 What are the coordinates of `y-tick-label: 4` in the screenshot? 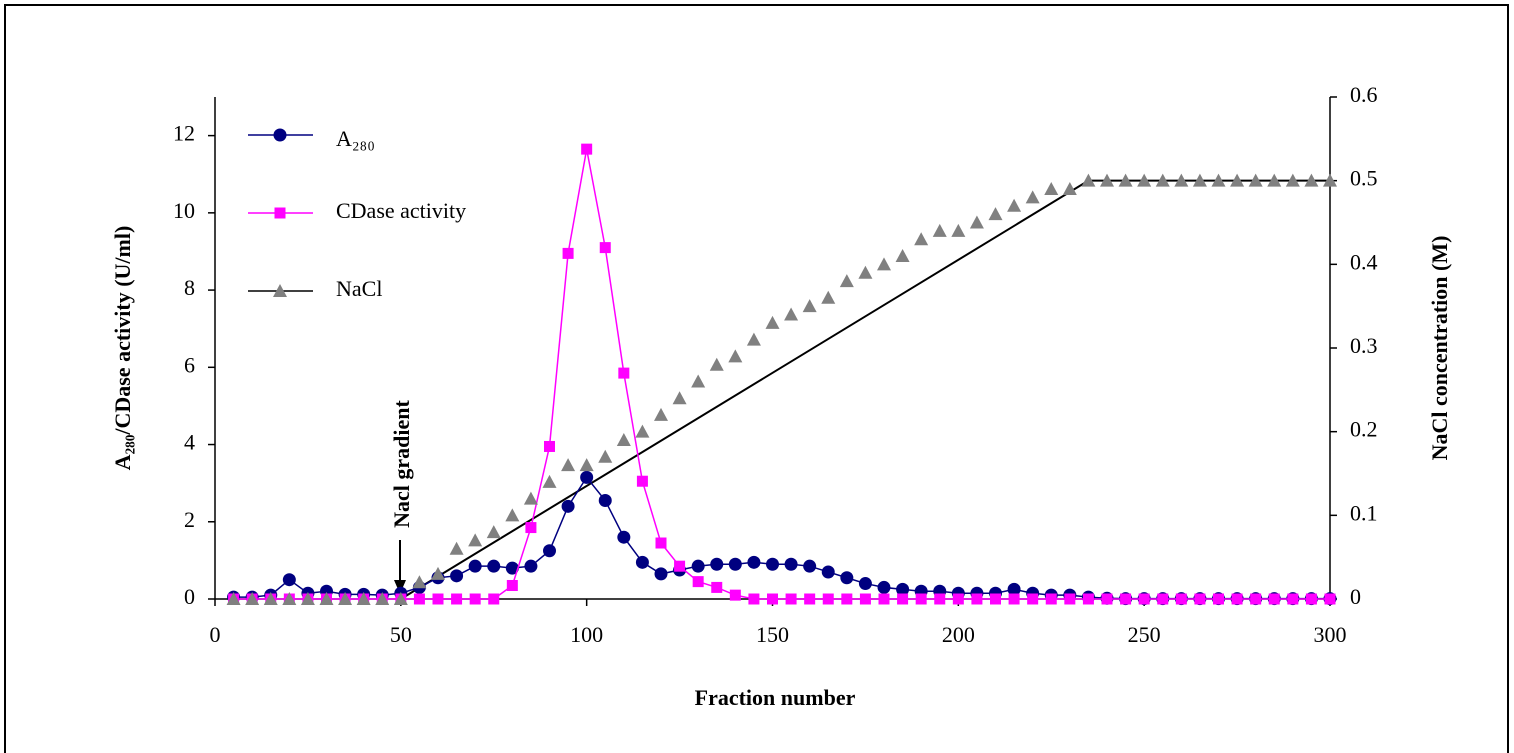 It's located at (189, 442).